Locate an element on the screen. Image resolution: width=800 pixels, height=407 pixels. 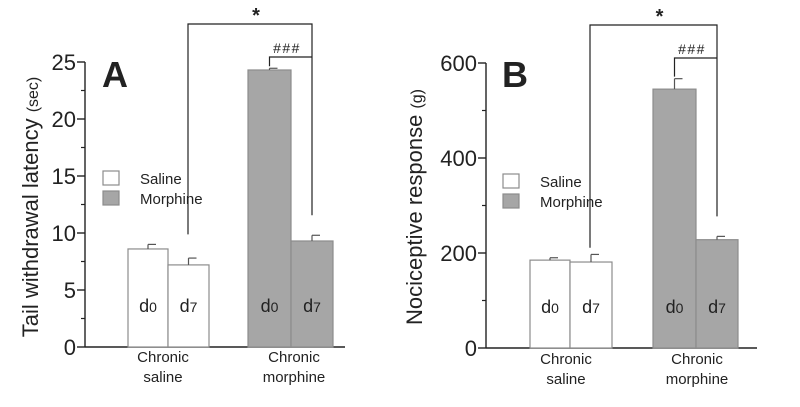
y-tick-label: 15 is located at coordinates (64, 176).